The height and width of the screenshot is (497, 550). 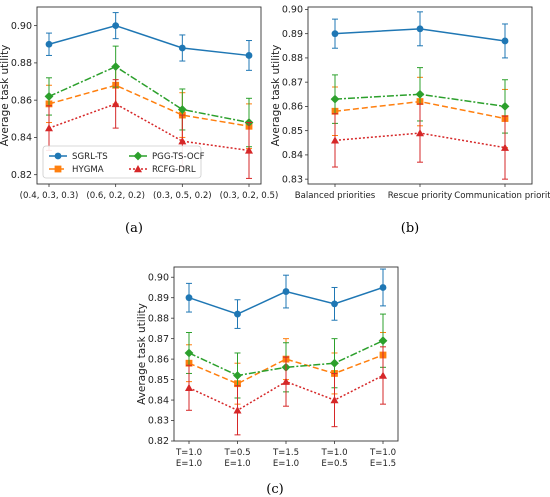 I want to click on x-tick-label: T=1.5, so click(x=285, y=453).